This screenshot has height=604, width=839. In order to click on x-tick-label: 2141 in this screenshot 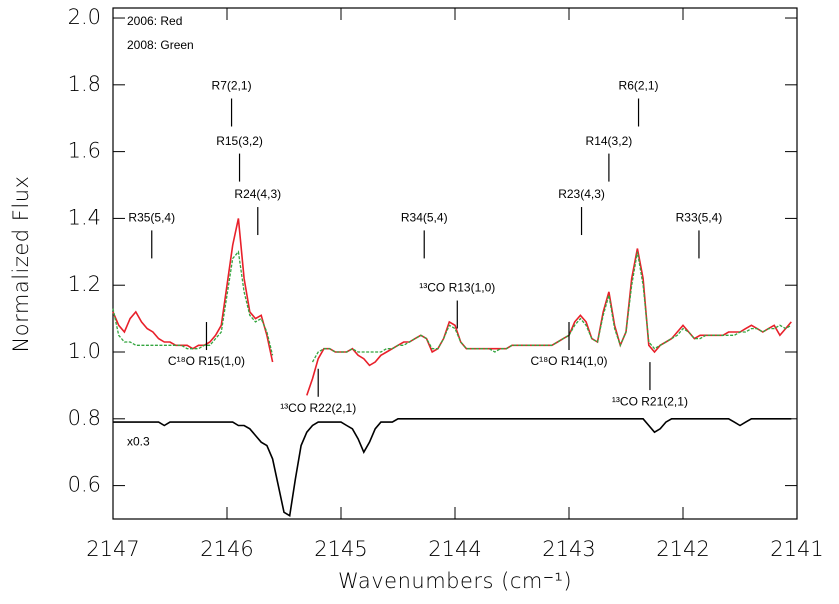, I will do `click(796, 549)`.